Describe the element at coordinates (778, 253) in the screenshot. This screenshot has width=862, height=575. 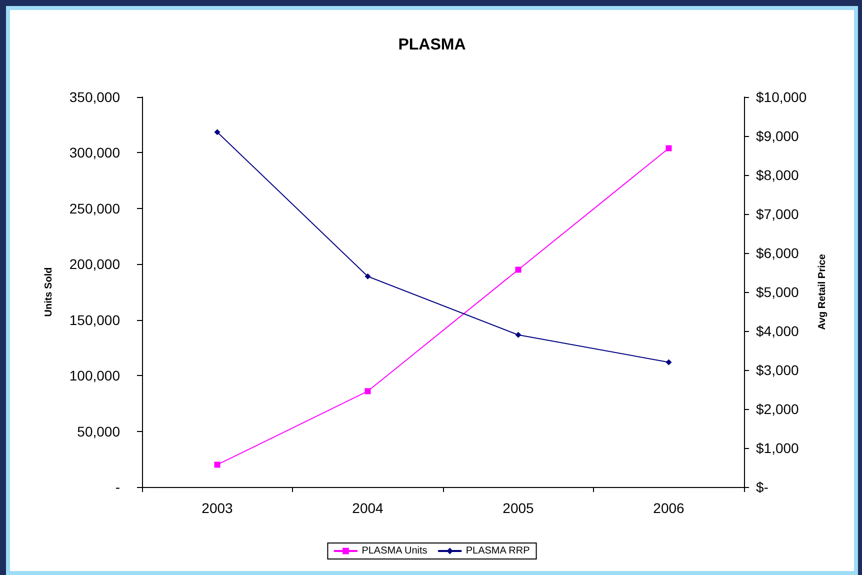
I see `y2-tick-label: $6,000` at that location.